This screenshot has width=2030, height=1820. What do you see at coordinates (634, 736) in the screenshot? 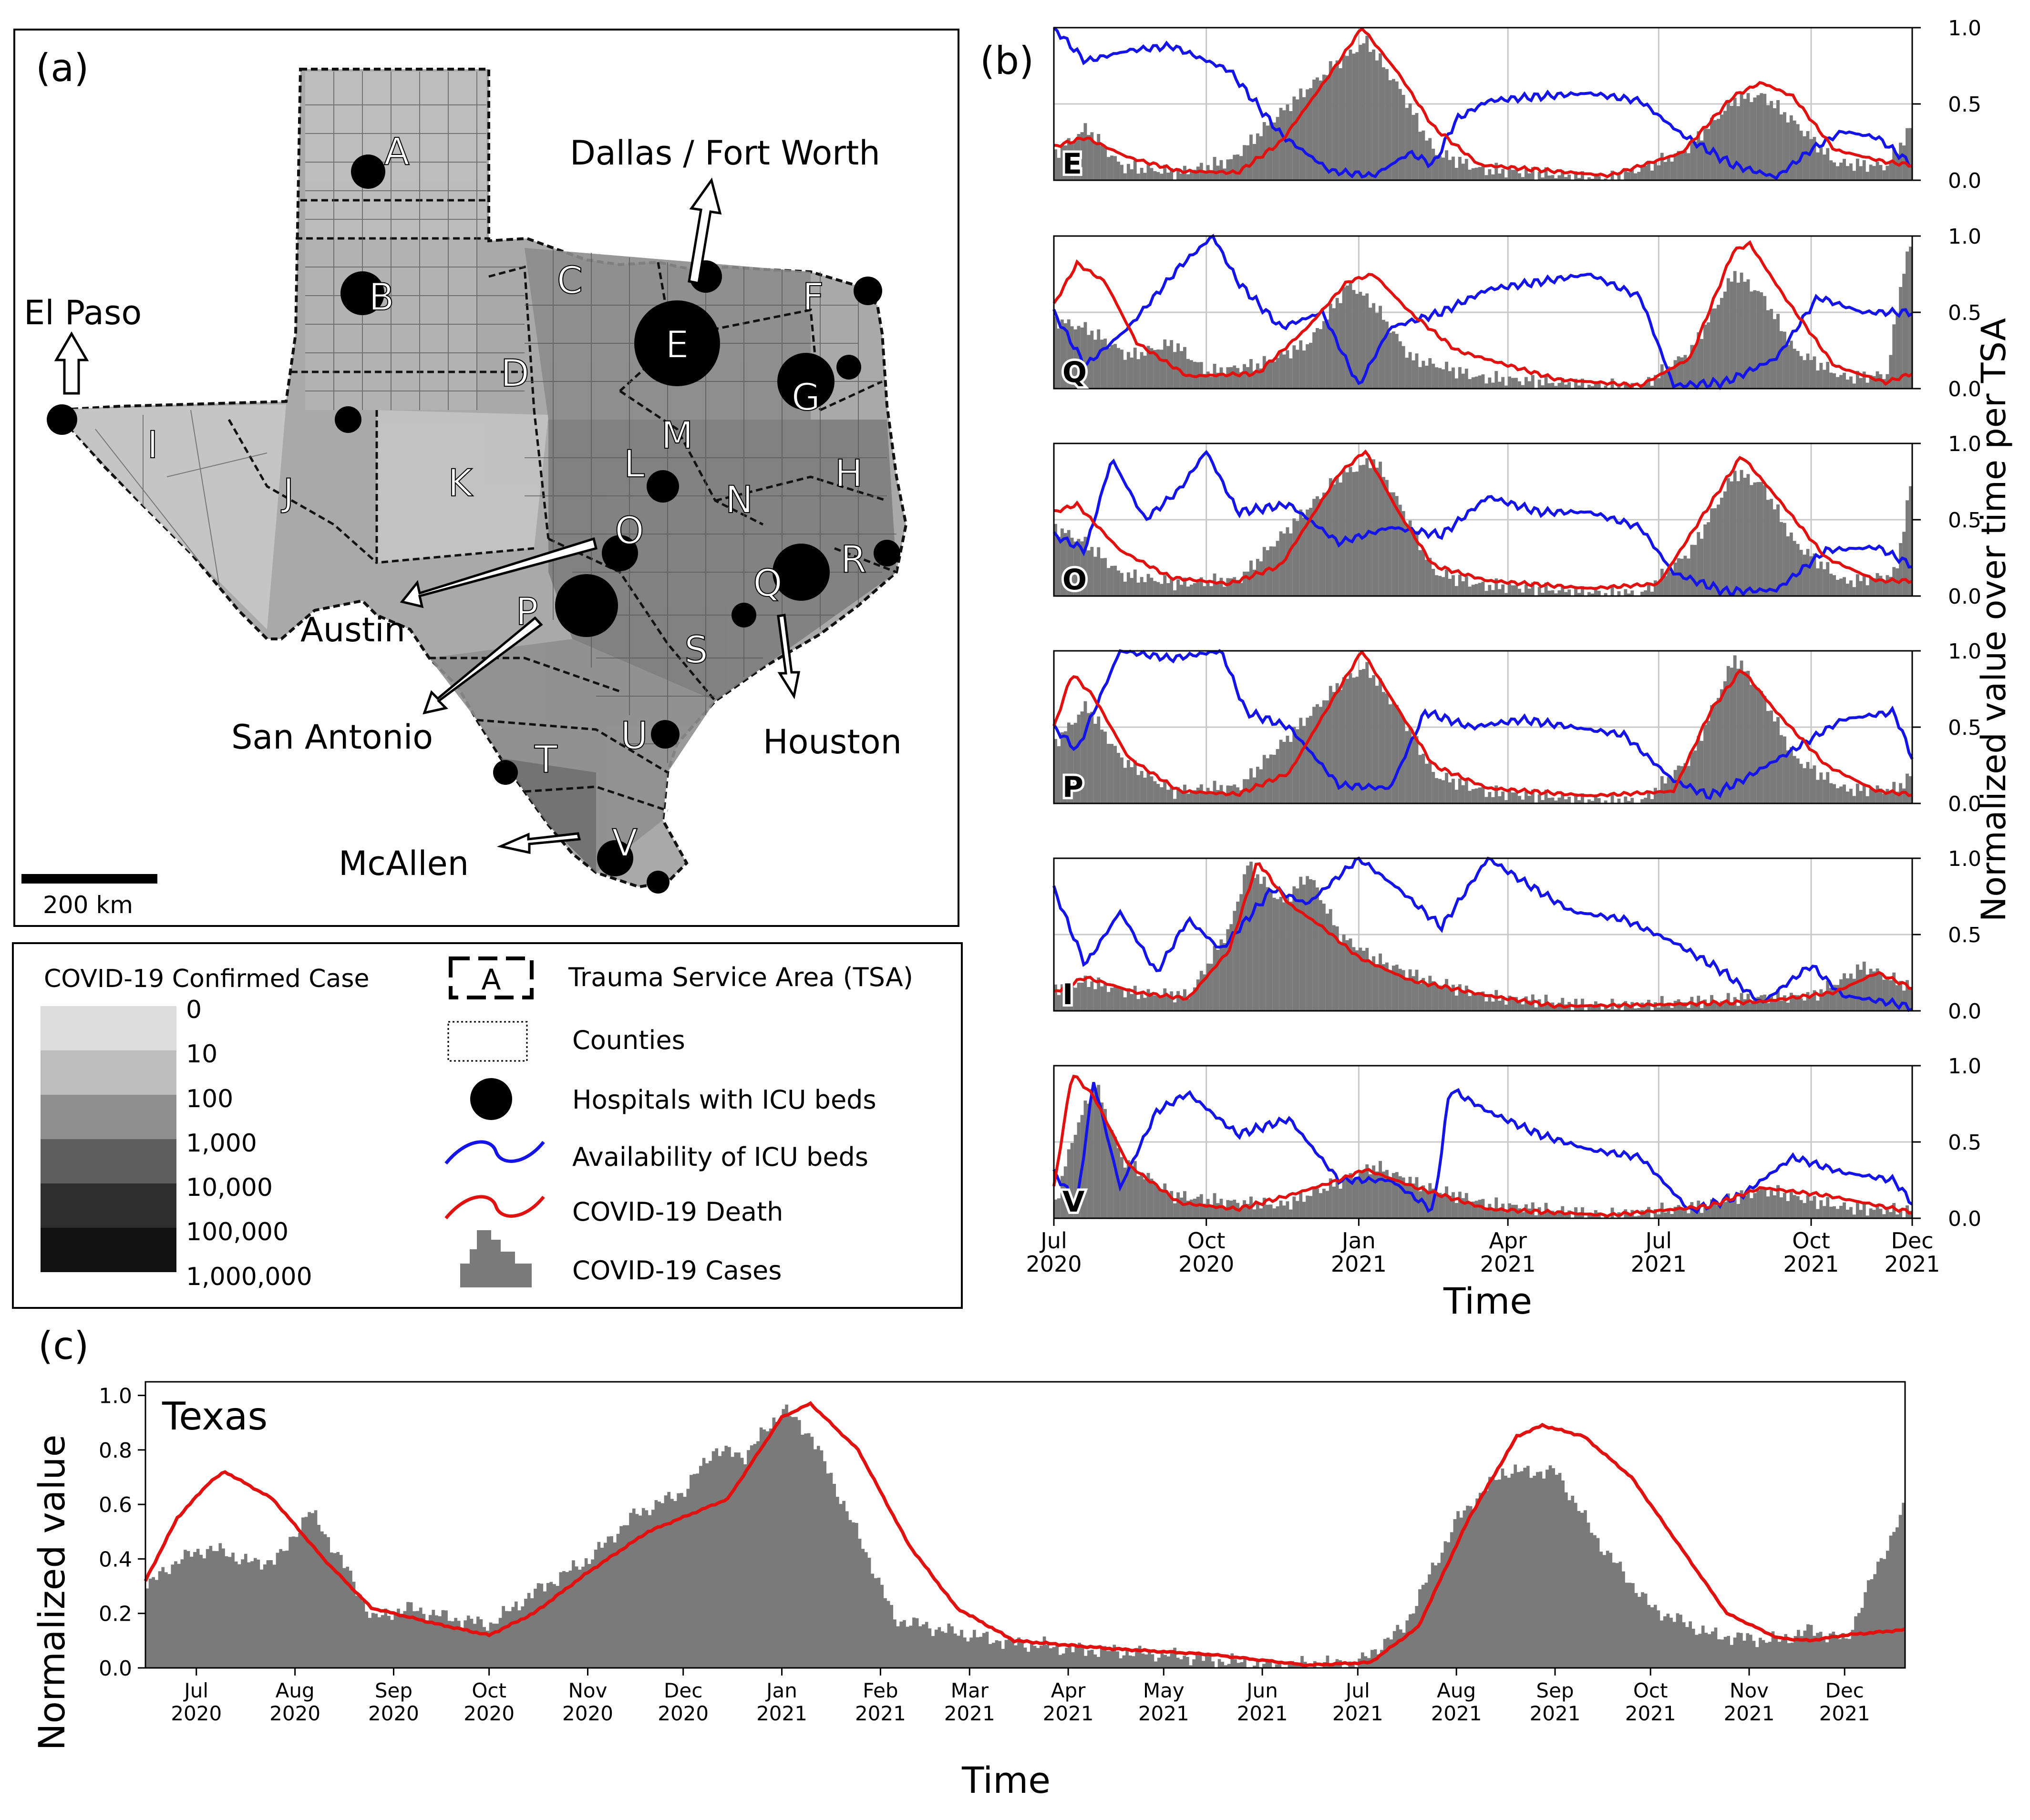
I see `tsa-letter: U` at bounding box center [634, 736].